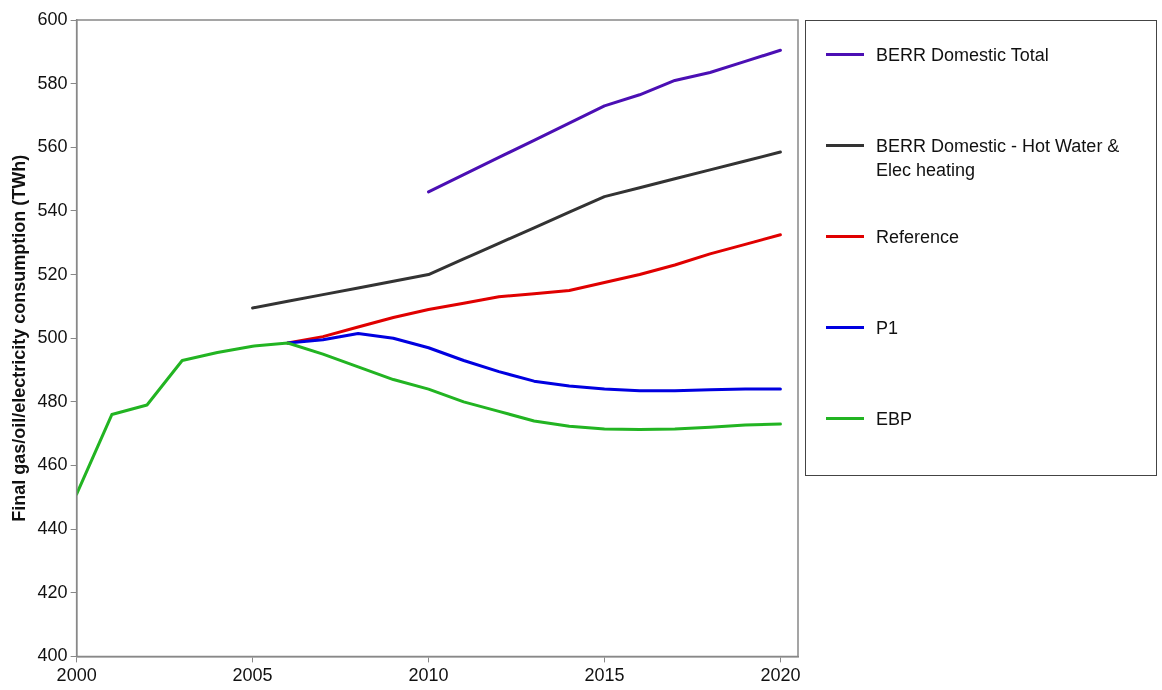  Describe the element at coordinates (252, 675) in the screenshot. I see `x-tick-label: 2005` at that location.